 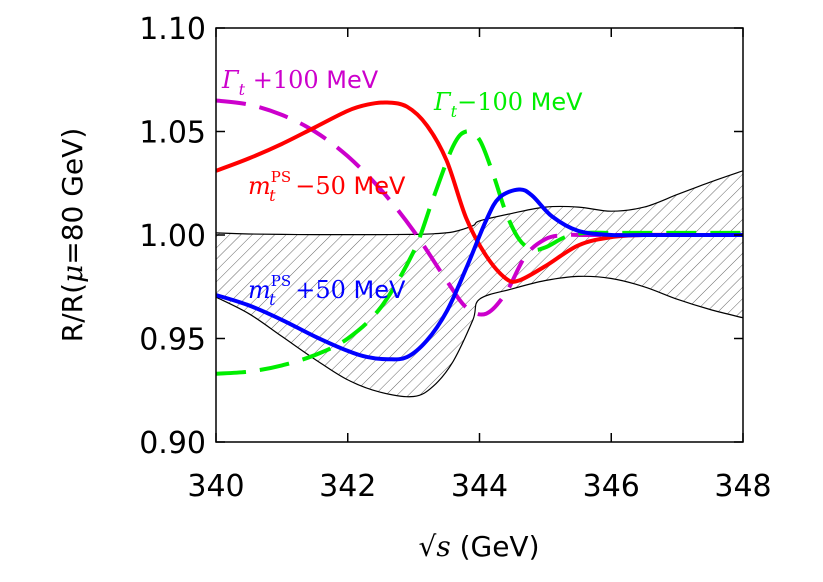 I want to click on annotation-gamma-plus: Γt +100 MeV, so click(x=300, y=82).